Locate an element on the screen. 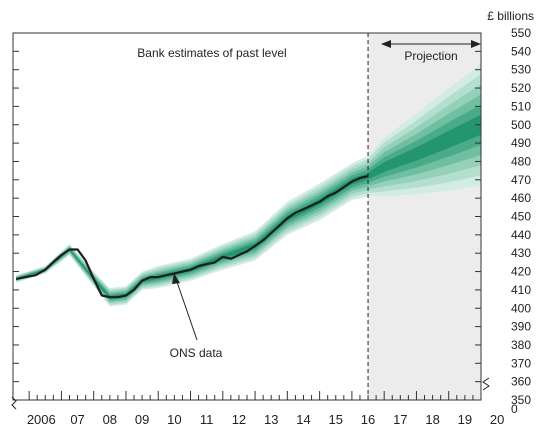 This screenshot has height=432, width=539. x-tick-label: 15 is located at coordinates (336, 419).